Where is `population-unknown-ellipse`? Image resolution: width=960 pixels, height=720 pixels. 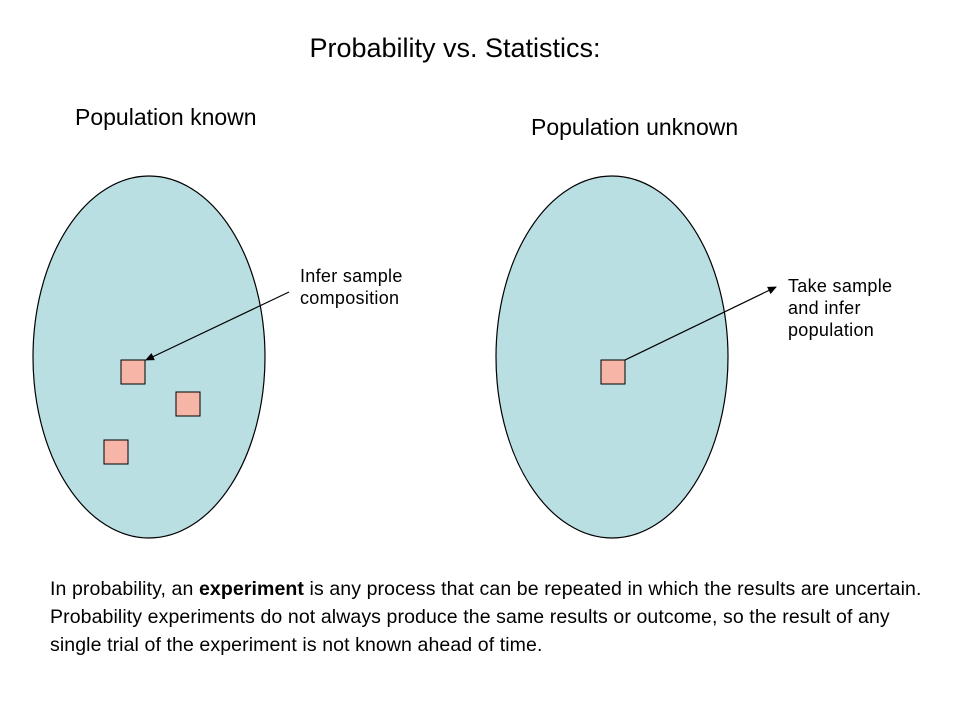
population-unknown-ellipse is located at coordinates (612, 357).